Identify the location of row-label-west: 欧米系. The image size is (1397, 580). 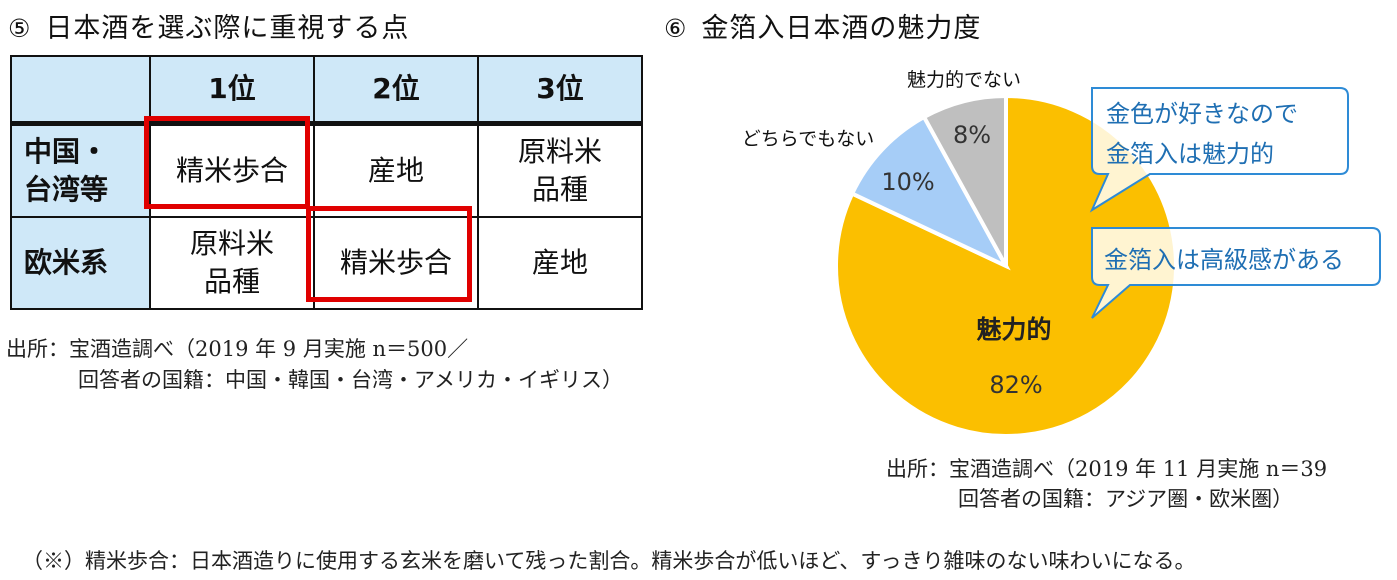
(80, 262).